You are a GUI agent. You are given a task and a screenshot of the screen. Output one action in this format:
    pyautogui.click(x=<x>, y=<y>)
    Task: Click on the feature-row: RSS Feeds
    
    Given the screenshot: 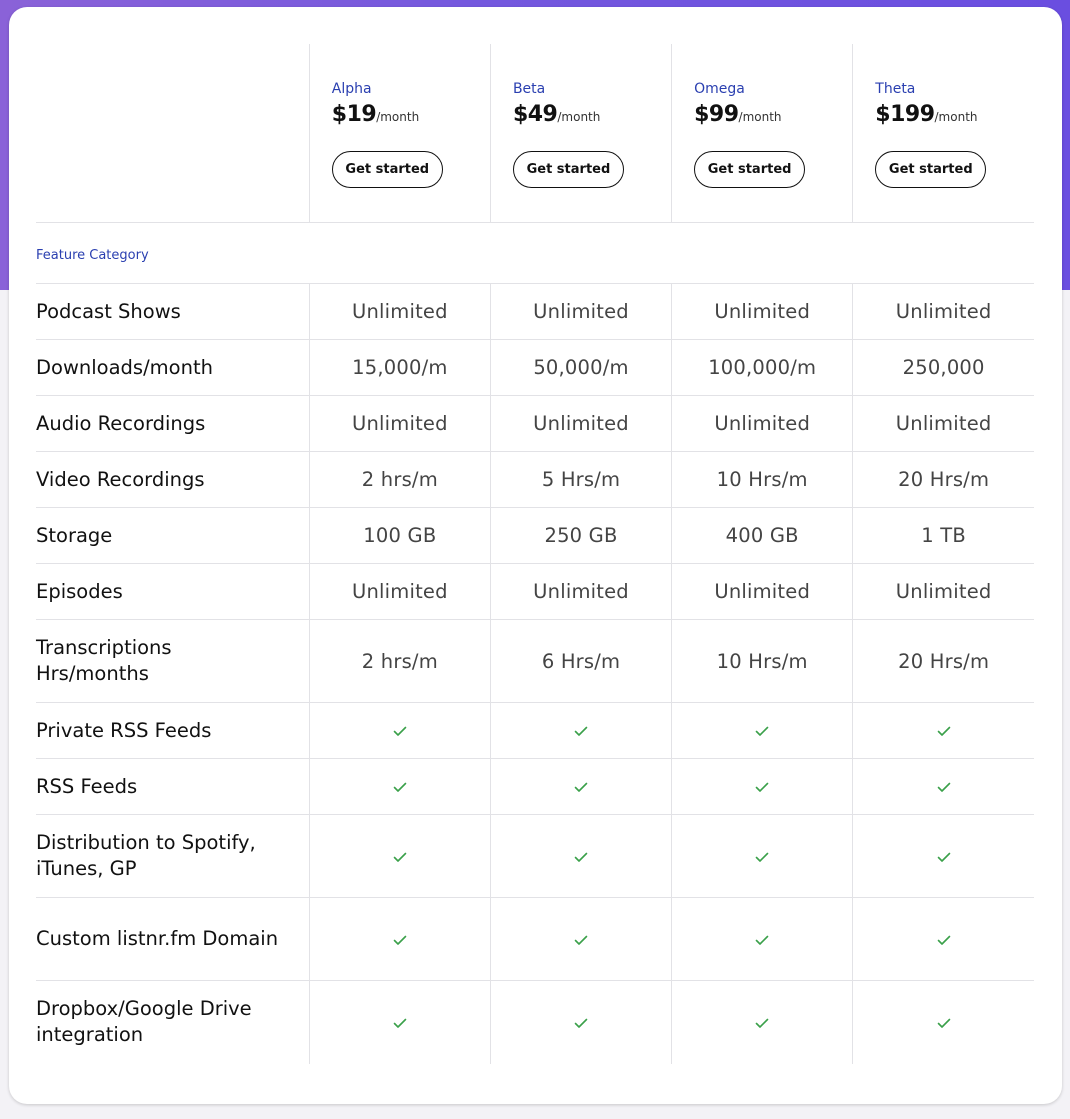 What is the action you would take?
    pyautogui.click(x=535, y=786)
    